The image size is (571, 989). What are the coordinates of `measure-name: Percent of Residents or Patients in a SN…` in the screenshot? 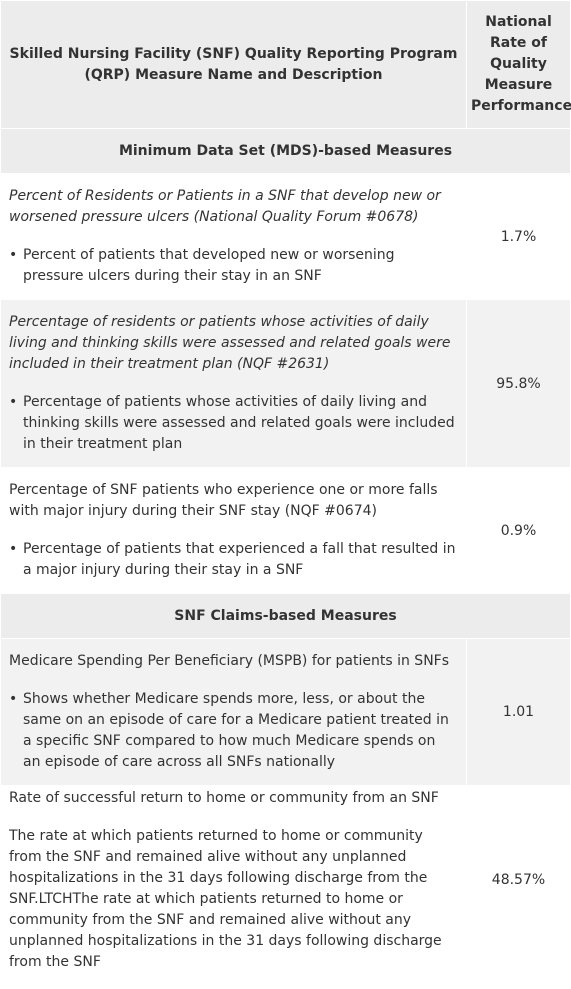 It's located at (225, 206).